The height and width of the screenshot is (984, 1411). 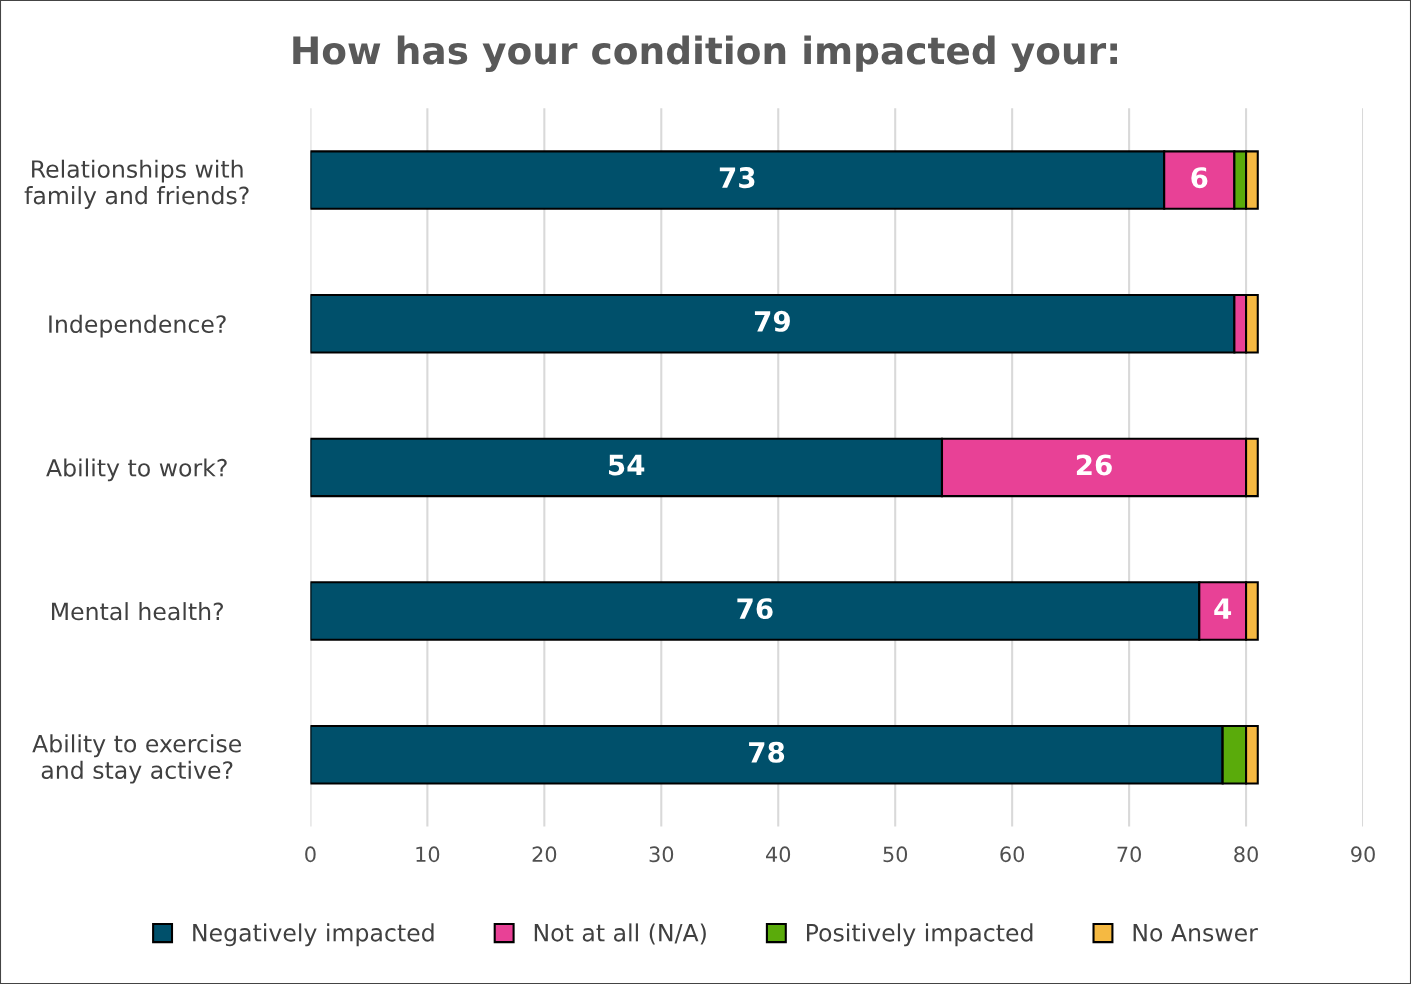 What do you see at coordinates (755, 609) in the screenshot?
I see `data-label: 76` at bounding box center [755, 609].